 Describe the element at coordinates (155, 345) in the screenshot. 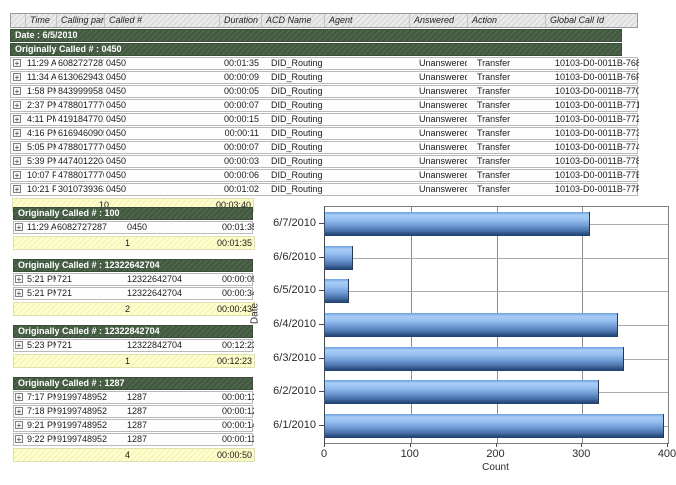

I see `cell-called: 12322842704` at that location.